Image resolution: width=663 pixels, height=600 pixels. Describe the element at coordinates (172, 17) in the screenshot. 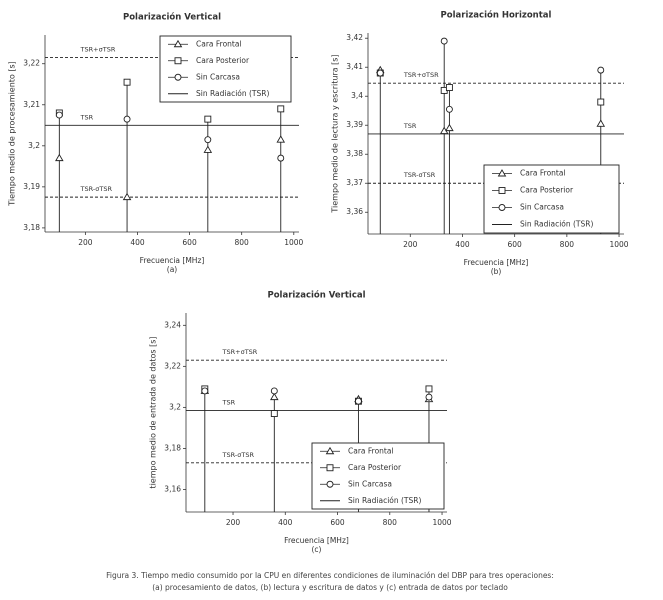

I see `chart-title: Polarización Vertical` at that location.